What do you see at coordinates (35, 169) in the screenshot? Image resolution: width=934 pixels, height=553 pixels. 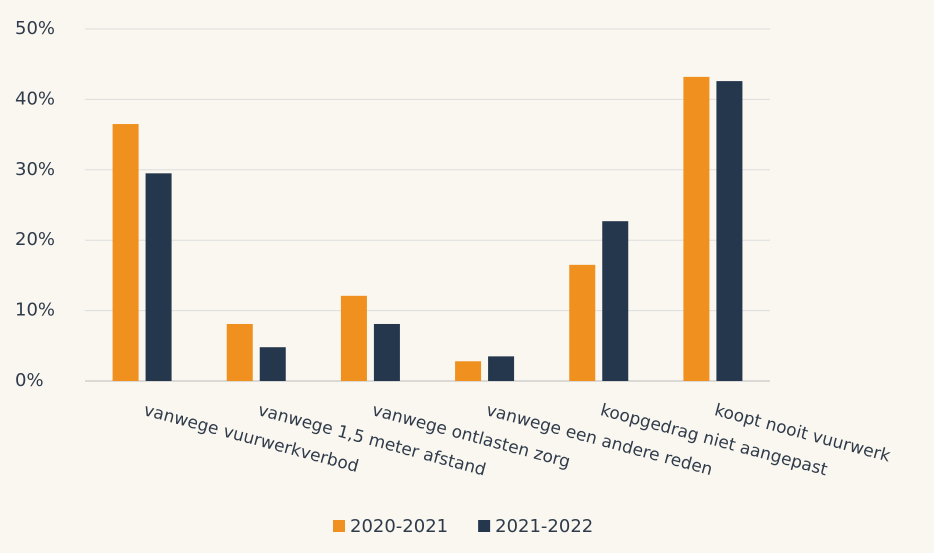 I see `y-tick-label: 30%` at bounding box center [35, 169].